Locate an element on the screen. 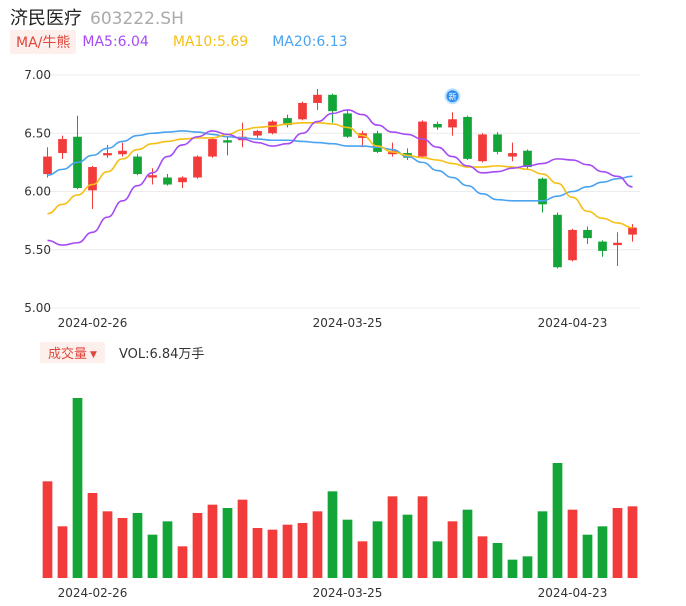 This screenshot has width=686, height=606. x-tick-label: 2024-04-23 is located at coordinates (573, 323).